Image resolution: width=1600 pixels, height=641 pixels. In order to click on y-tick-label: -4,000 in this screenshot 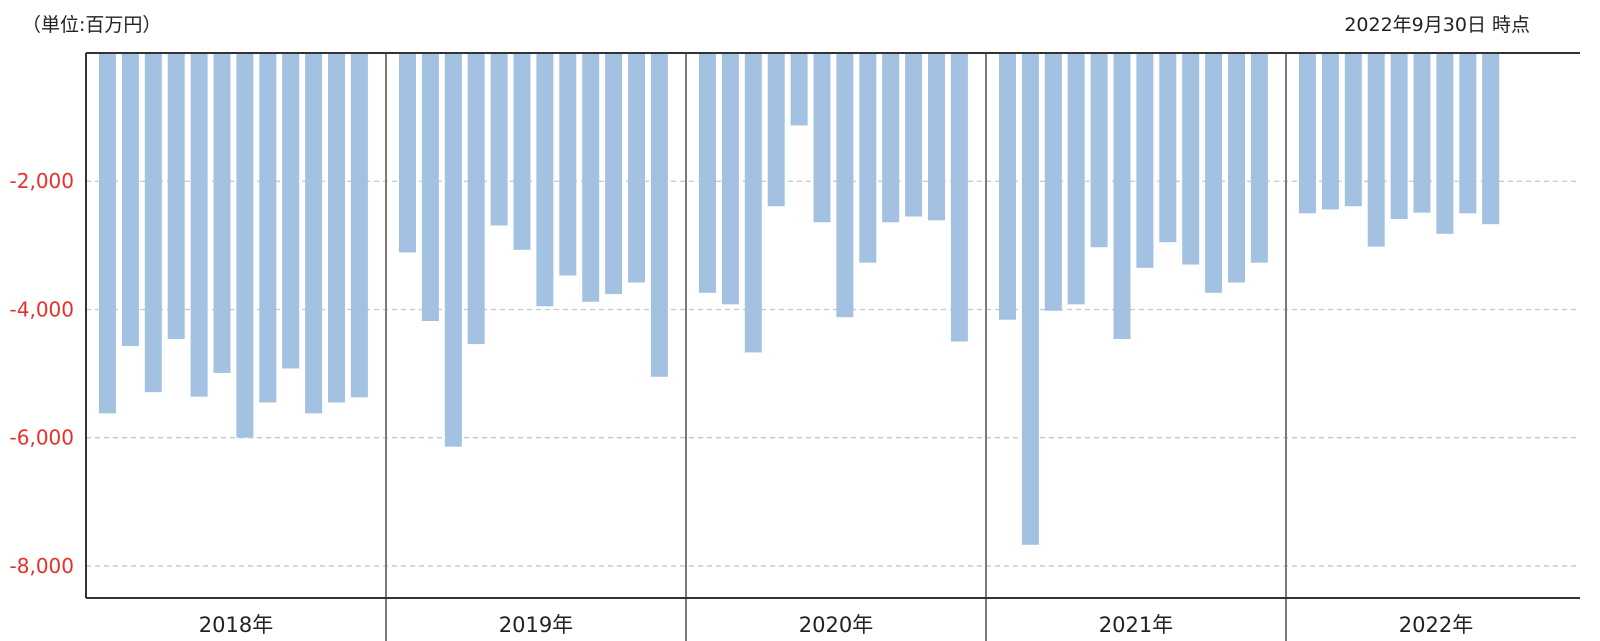, I will do `click(42, 309)`.